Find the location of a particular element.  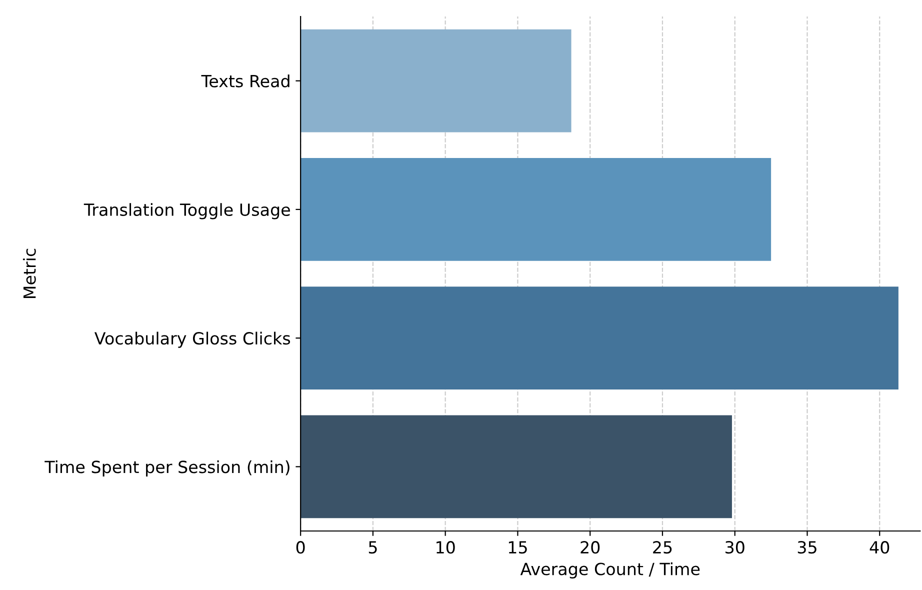

x-tick-label: 40 is located at coordinates (880, 547).